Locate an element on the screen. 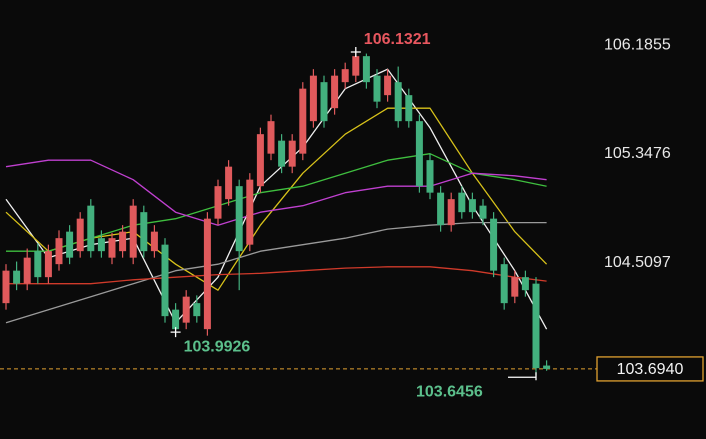 Image resolution: width=706 pixels, height=439 pixels. current-price-box is located at coordinates (650, 369).